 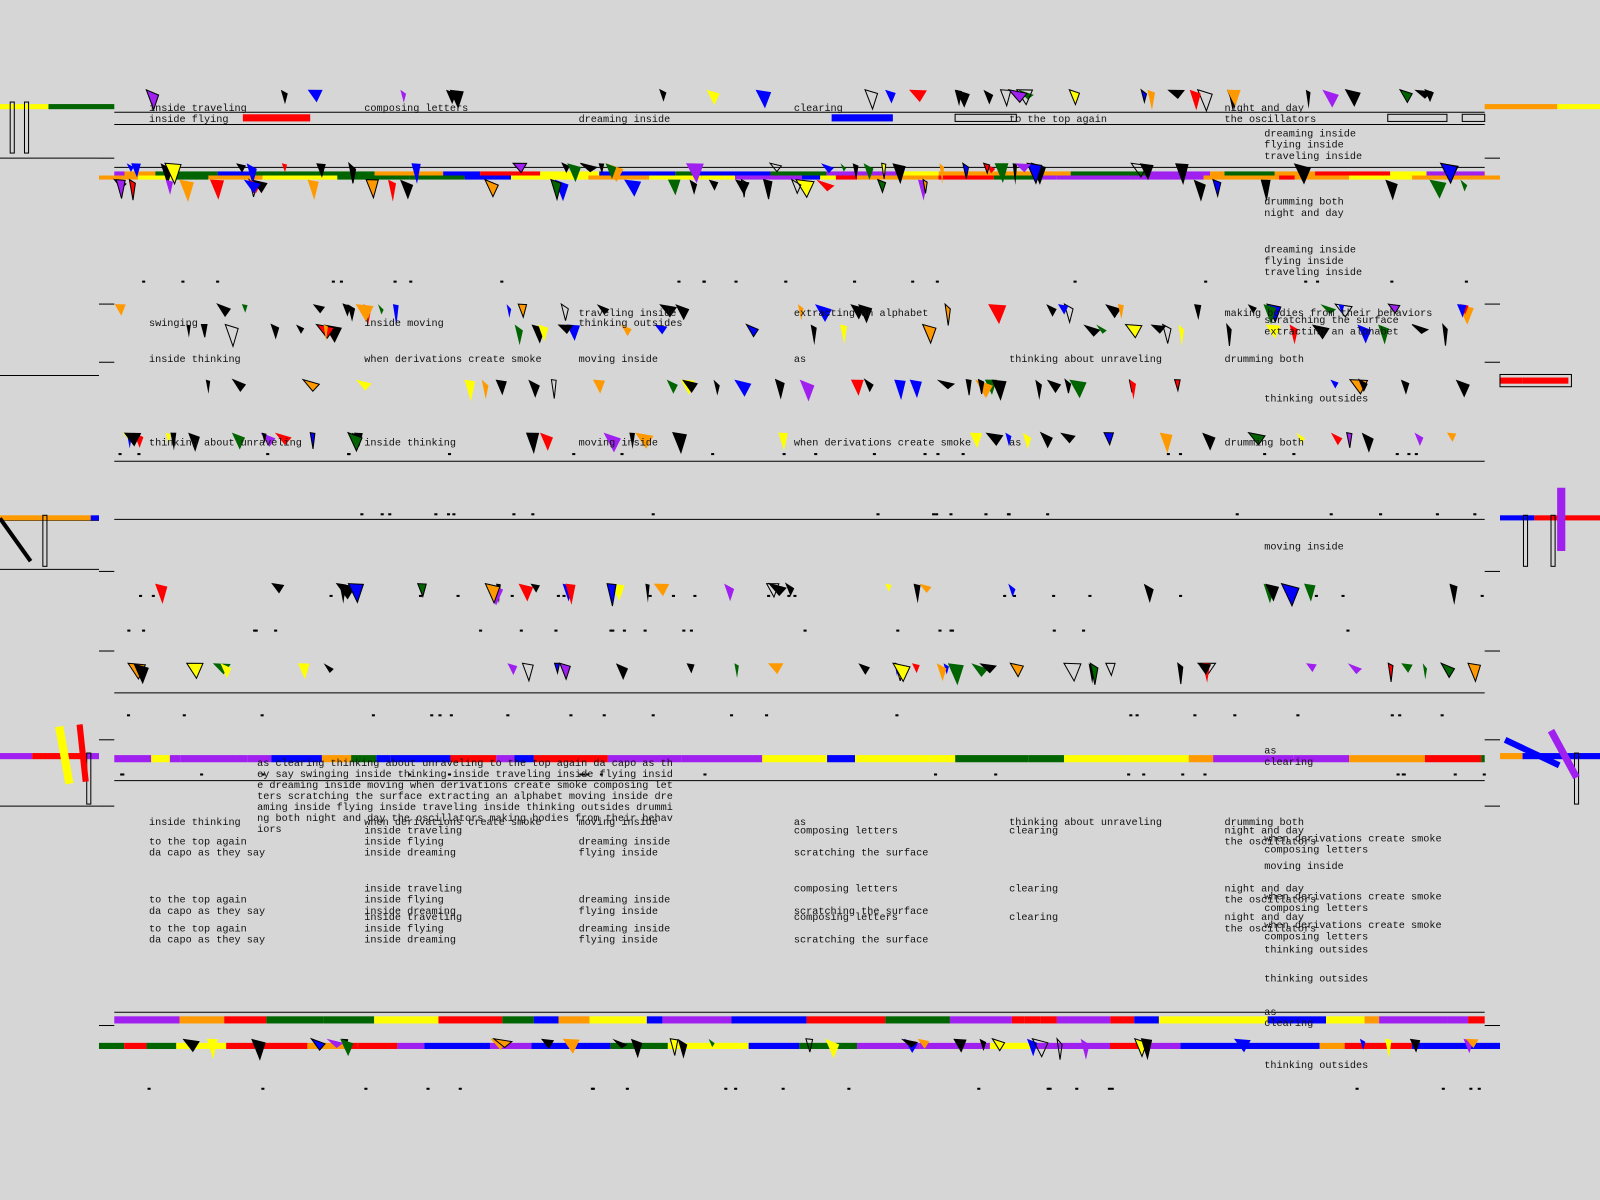 What do you see at coordinates (403, 901) in the screenshot?
I see `label: inside flying` at bounding box center [403, 901].